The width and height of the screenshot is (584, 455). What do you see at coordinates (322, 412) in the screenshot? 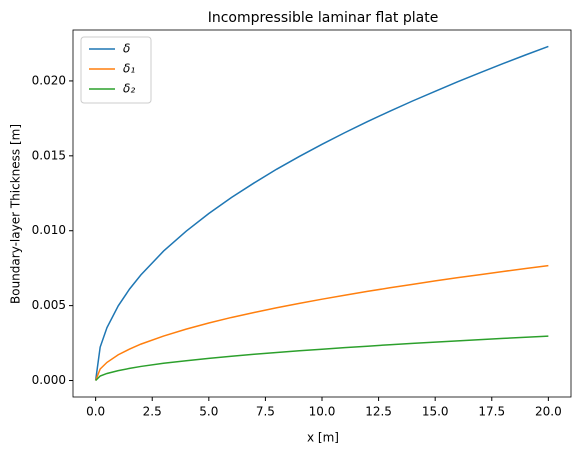
I see `x-tick-label: 10.0` at bounding box center [322, 412].